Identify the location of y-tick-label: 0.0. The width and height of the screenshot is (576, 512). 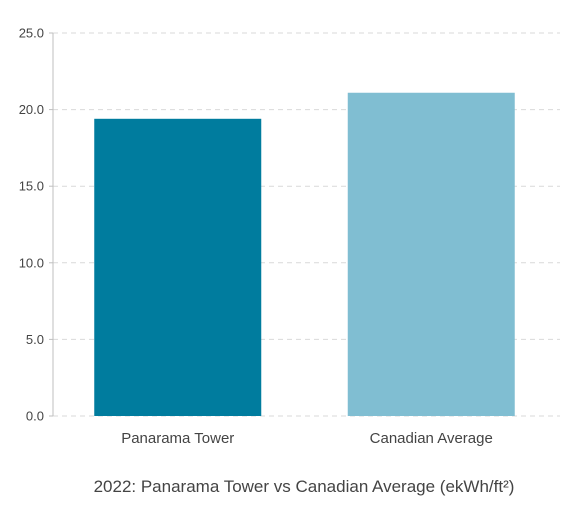
(35, 416).